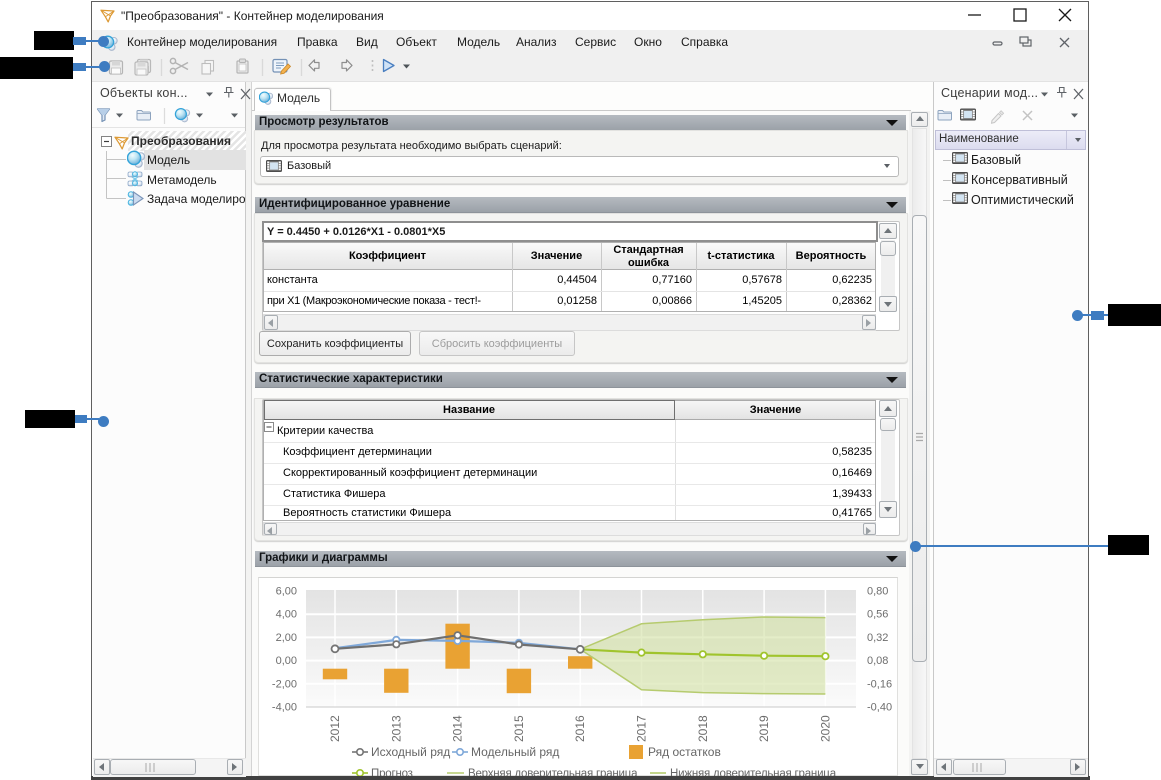 This screenshot has height=780, width=1161. Describe the element at coordinates (877, 638) in the screenshot. I see `svg-text: 0,32` at that location.